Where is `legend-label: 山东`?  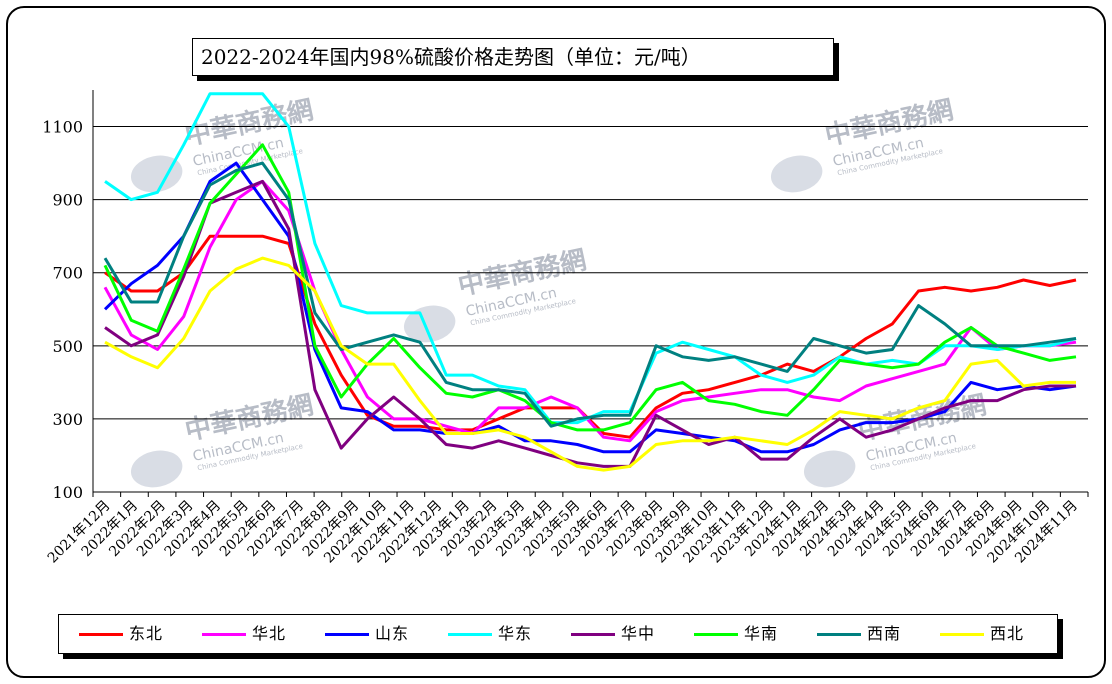 legend-label: 山东 is located at coordinates (392, 633).